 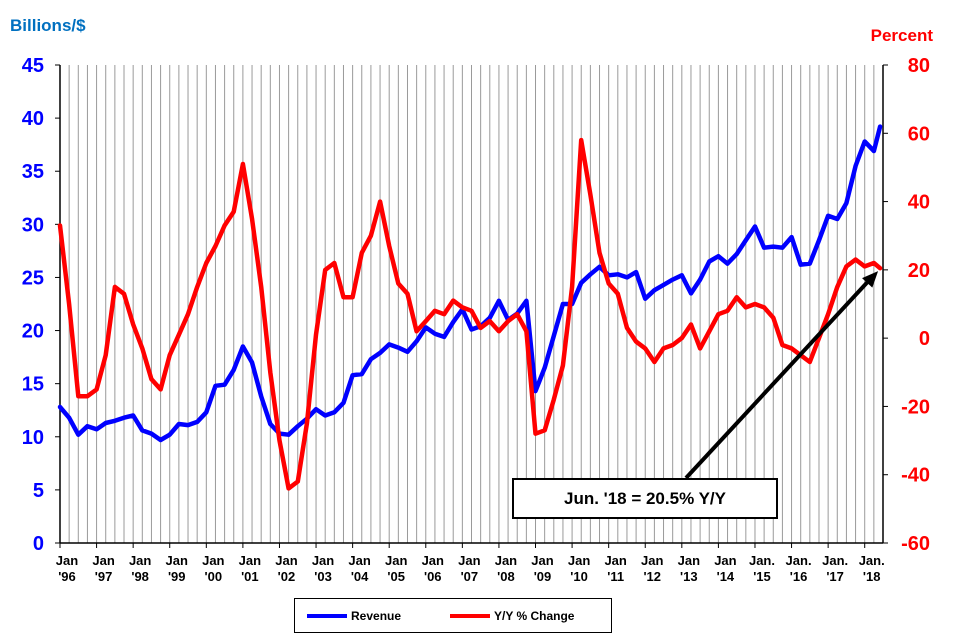 I want to click on right-tick-label: -20, so click(x=915, y=407).